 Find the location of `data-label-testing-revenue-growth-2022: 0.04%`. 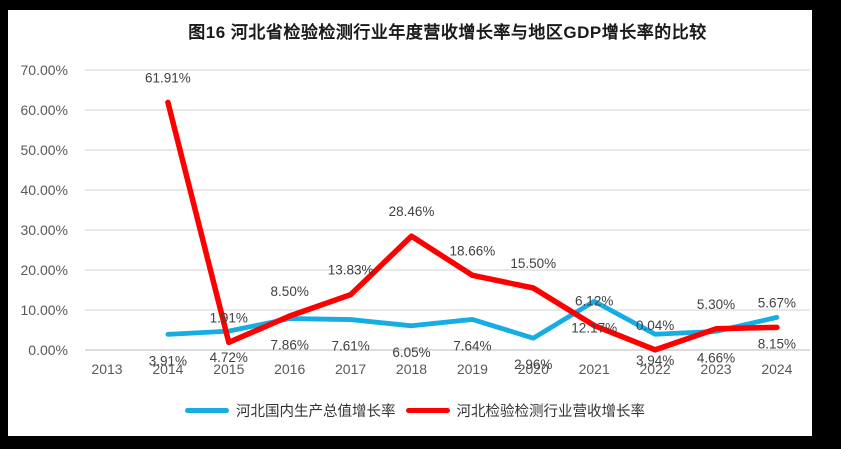

data-label-testing-revenue-growth-2022: 0.04% is located at coordinates (655, 325).